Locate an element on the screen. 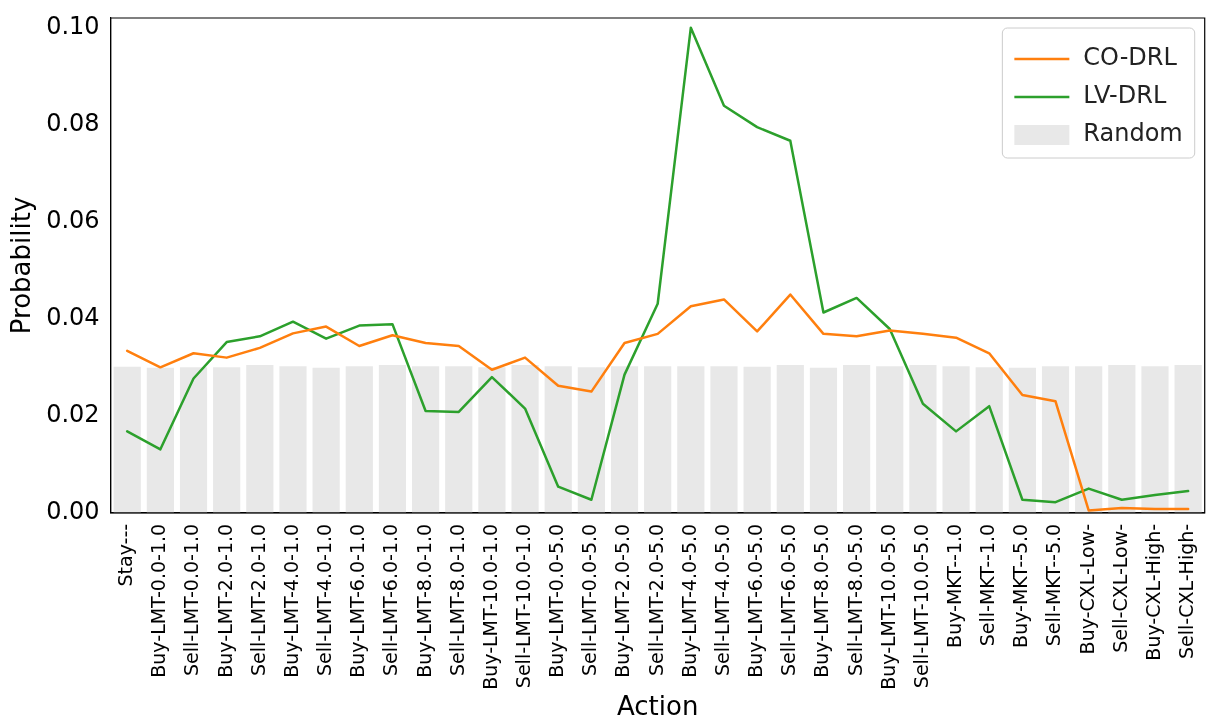  x-tick-label: Sell-LMT-2.0-1.0 is located at coordinates (257, 600).